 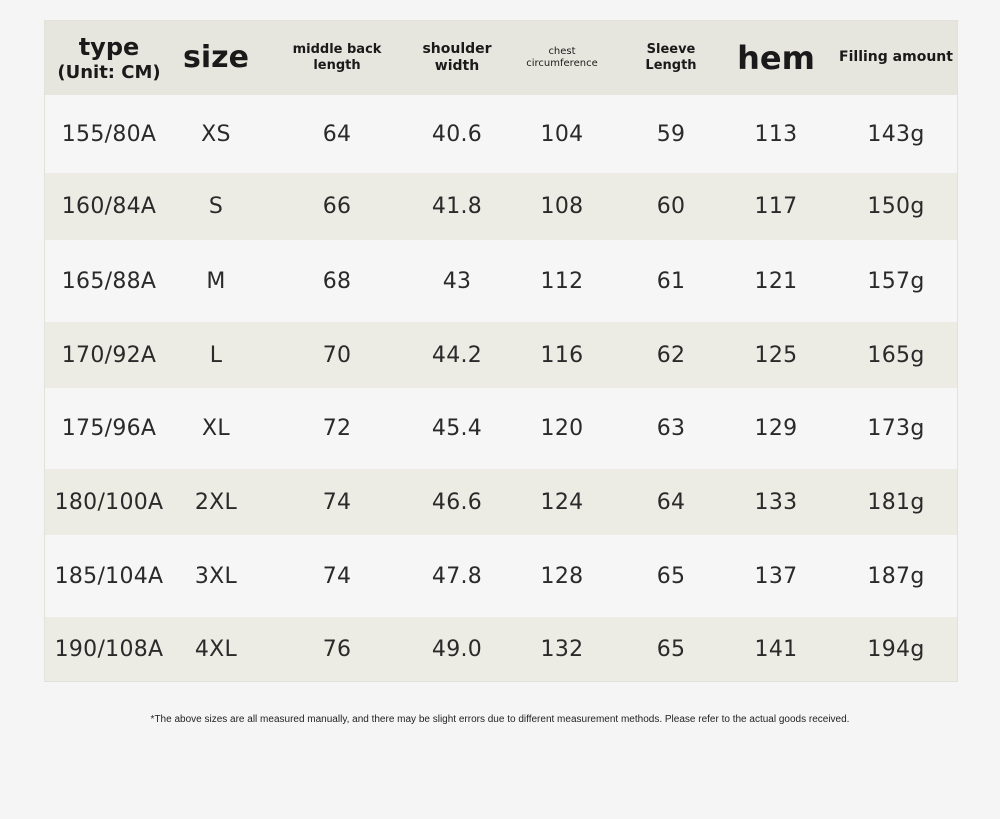 I want to click on cell-sleeve-length: 59, so click(x=671, y=134).